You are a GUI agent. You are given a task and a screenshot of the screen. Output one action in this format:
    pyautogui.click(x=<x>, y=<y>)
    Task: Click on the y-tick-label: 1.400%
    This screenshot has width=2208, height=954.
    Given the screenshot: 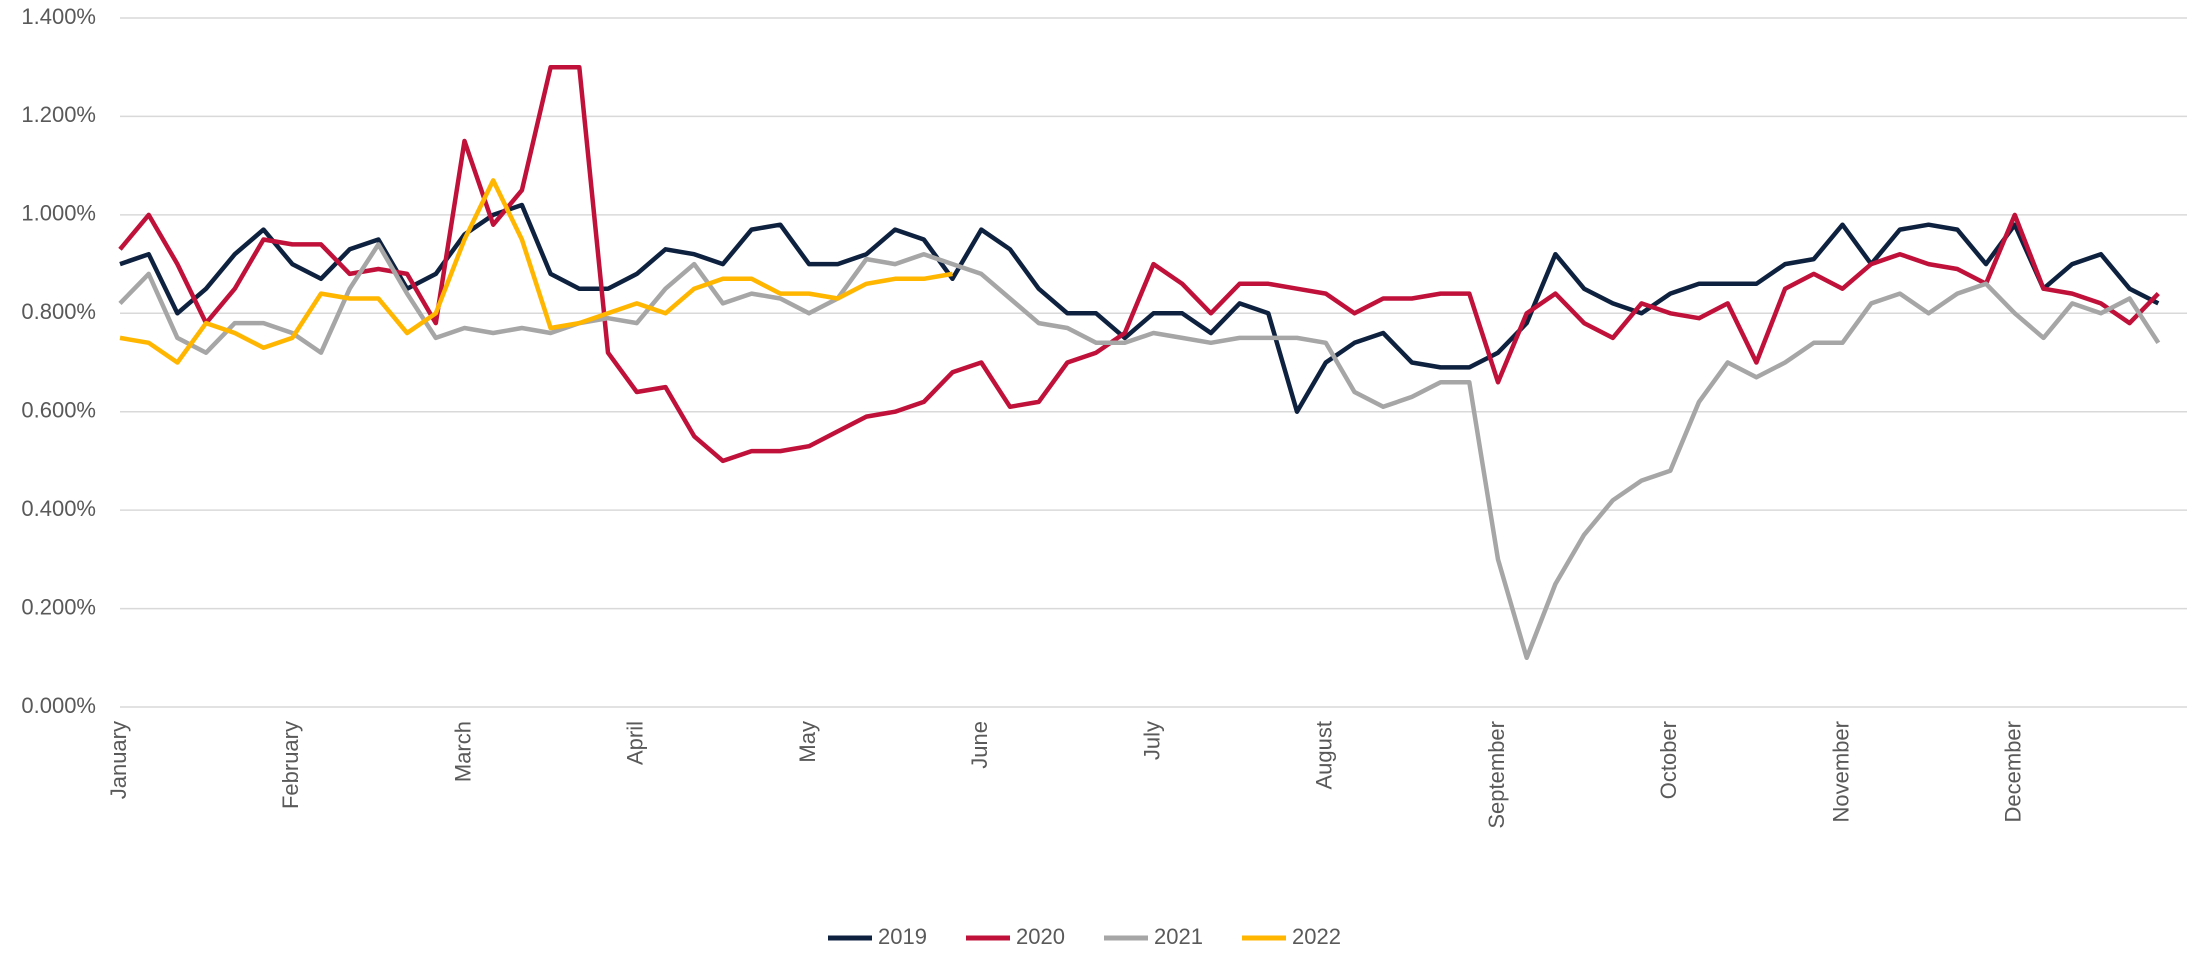 What is the action you would take?
    pyautogui.click(x=58, y=16)
    